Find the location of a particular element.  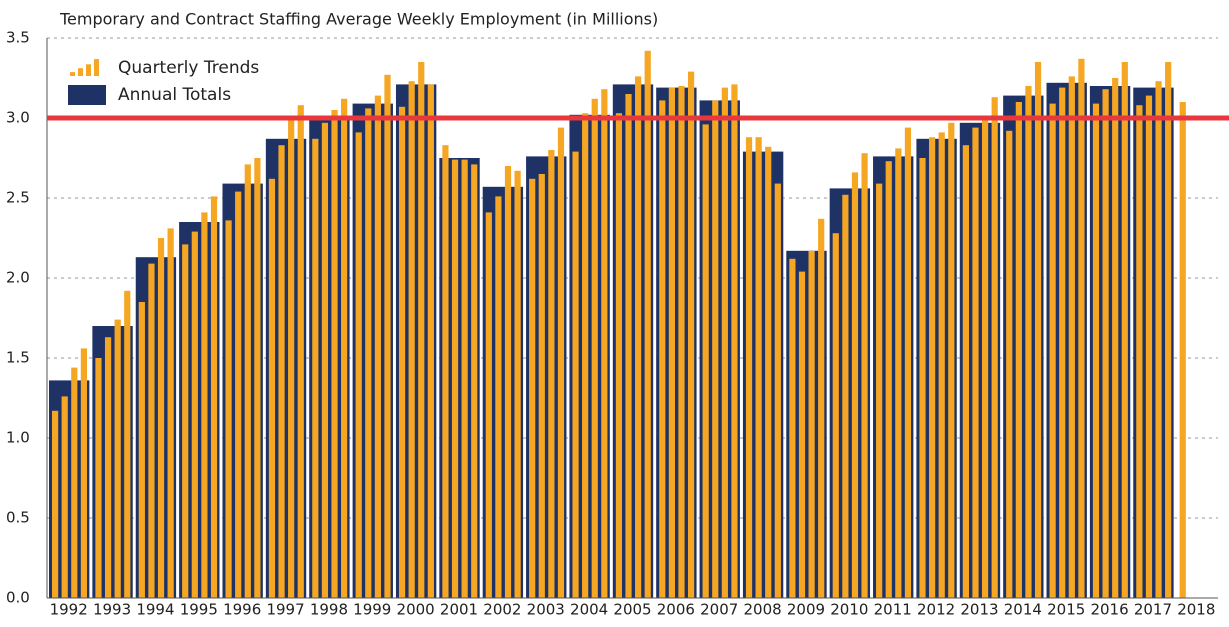

y-tick-label: 0.0 is located at coordinates (18, 598).